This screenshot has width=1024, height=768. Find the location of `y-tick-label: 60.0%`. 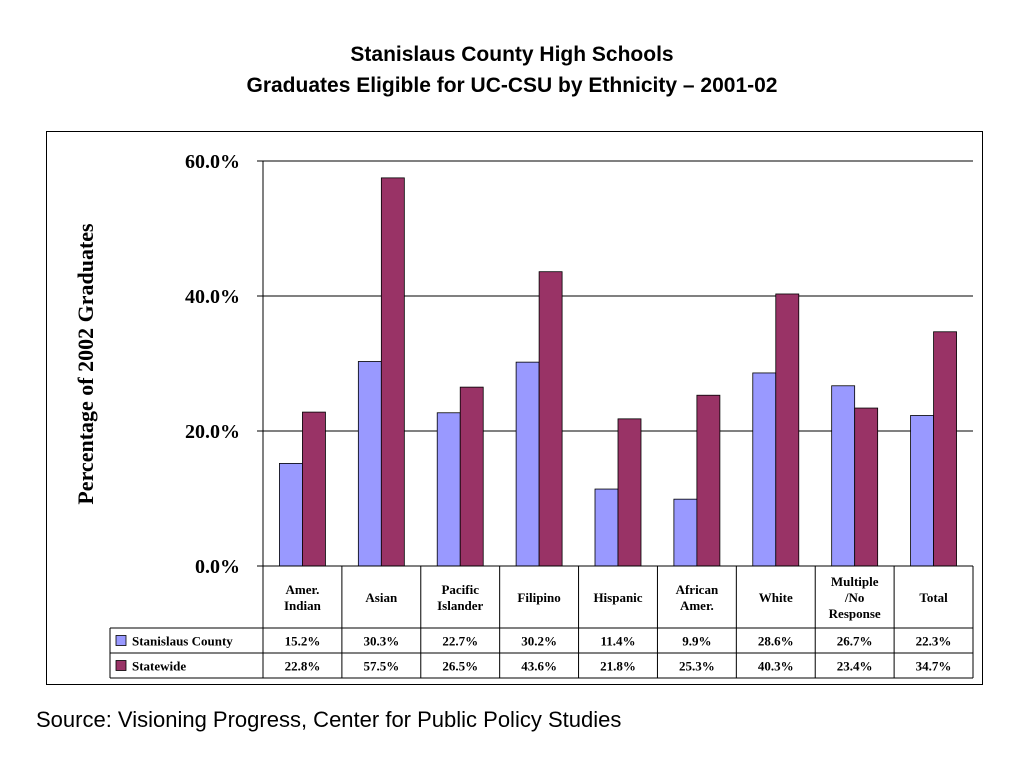

y-tick-label: 60.0% is located at coordinates (212, 162).